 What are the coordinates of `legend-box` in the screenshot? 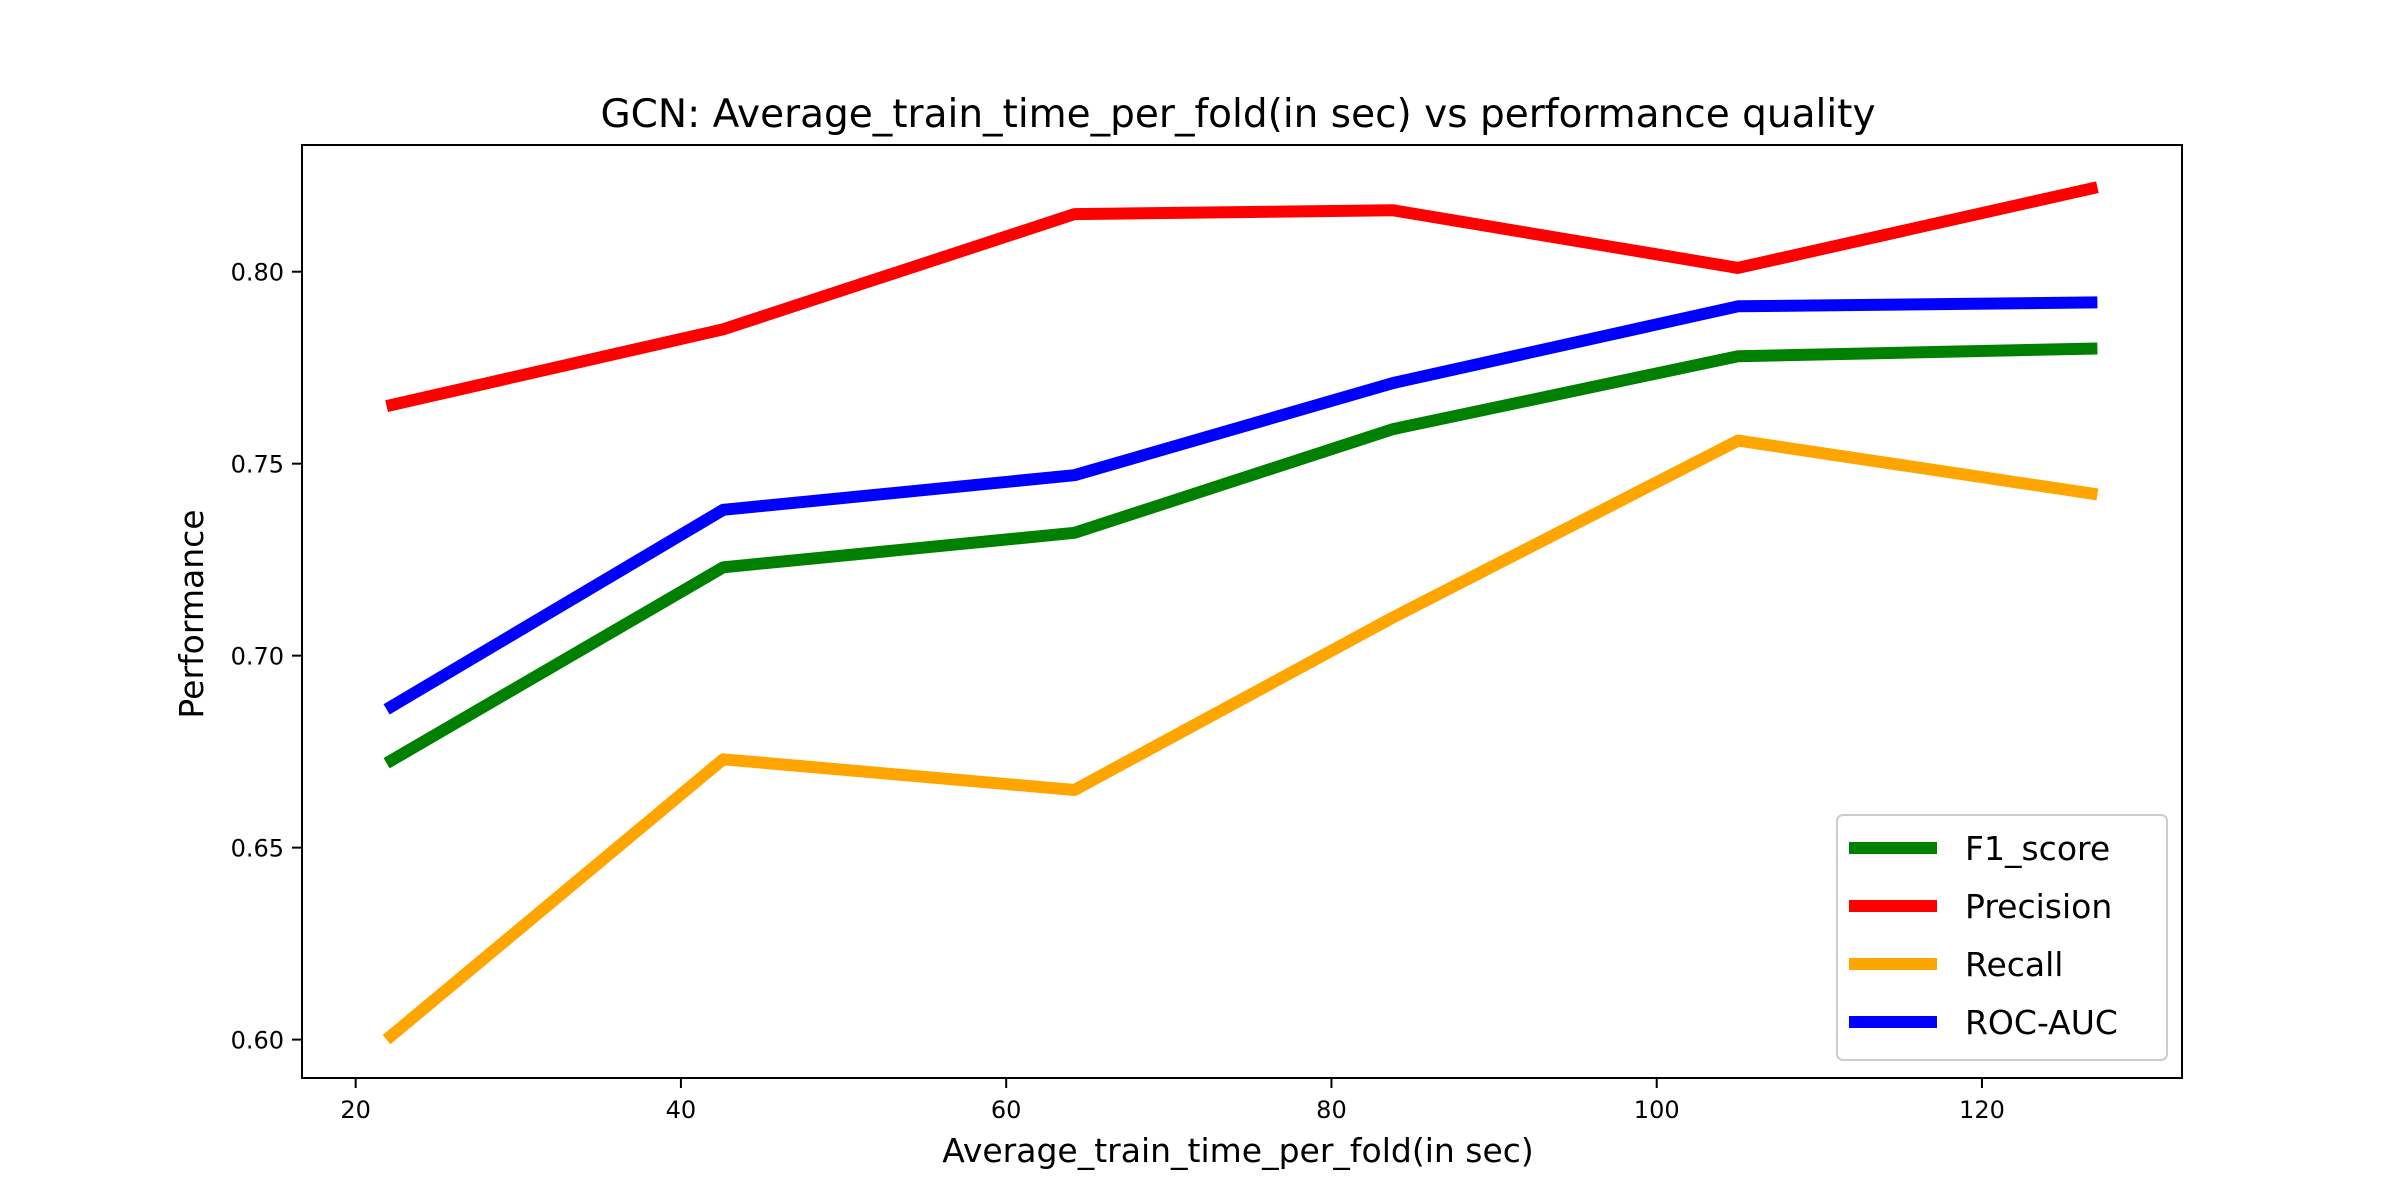 It's located at (2002, 937).